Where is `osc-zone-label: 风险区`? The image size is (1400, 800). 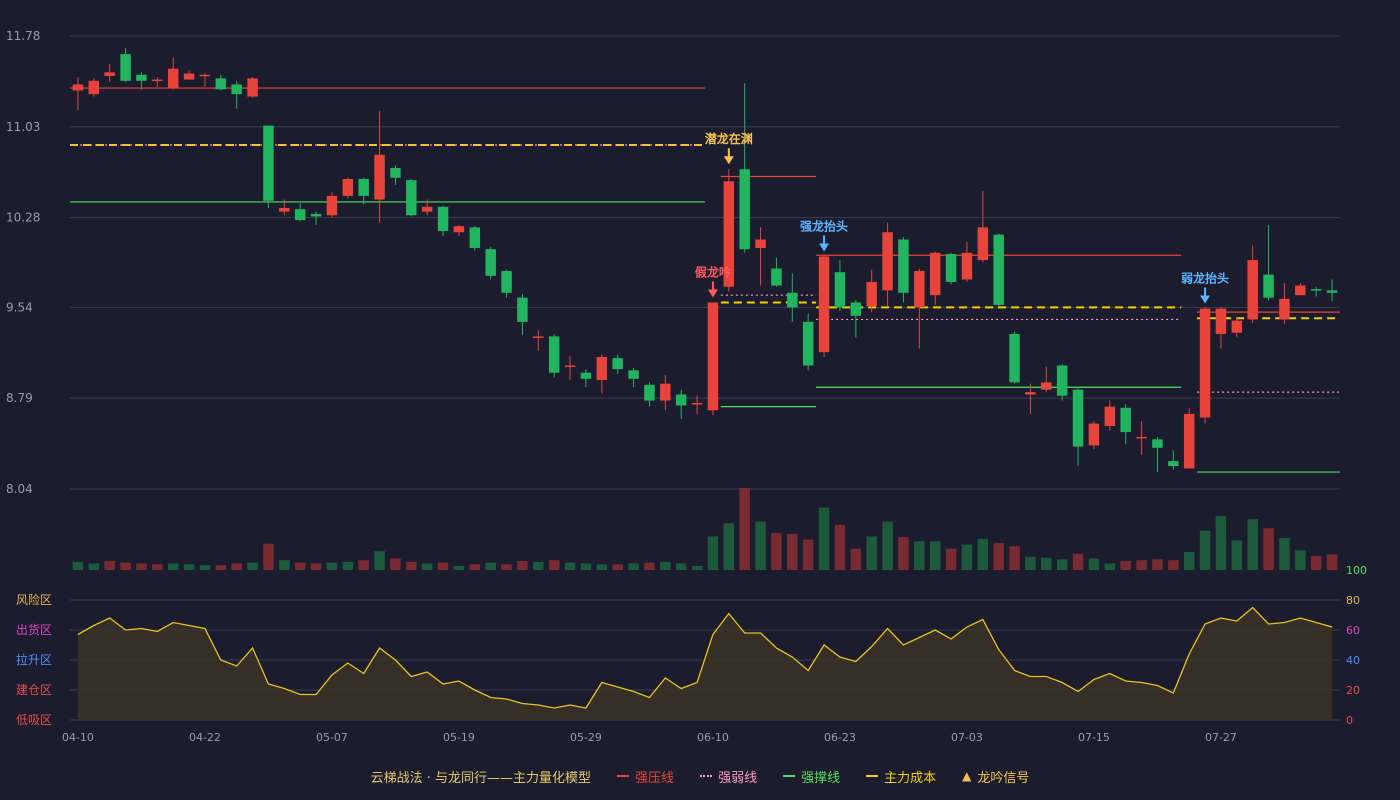 osc-zone-label: 风险区 is located at coordinates (34, 599).